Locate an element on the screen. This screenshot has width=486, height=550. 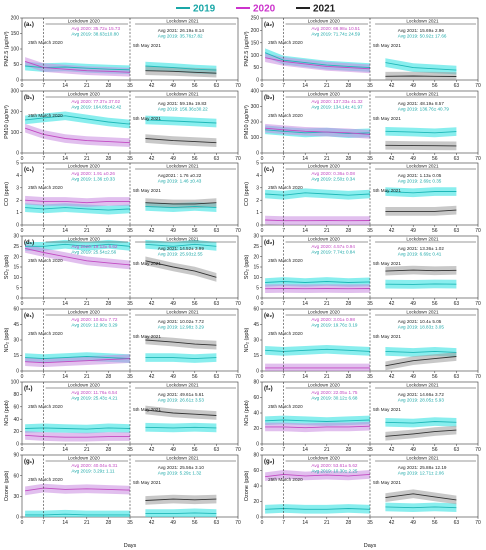
annotation-avg-2019: Avg 2019: 3.29± 1.11 is located at coordinates (93, 471).